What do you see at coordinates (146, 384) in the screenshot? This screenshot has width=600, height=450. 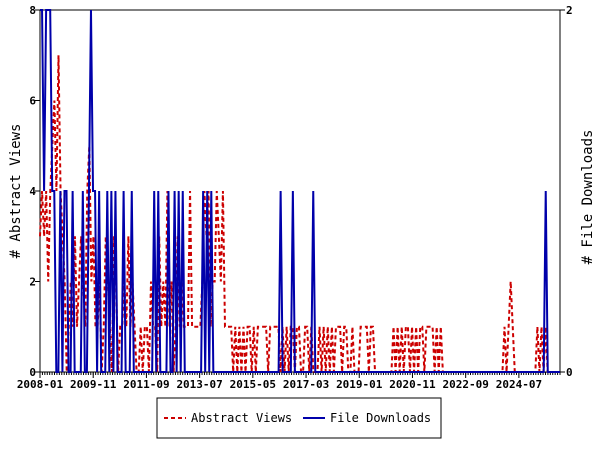 I see `x-tick-label: 2011-09` at bounding box center [146, 384].